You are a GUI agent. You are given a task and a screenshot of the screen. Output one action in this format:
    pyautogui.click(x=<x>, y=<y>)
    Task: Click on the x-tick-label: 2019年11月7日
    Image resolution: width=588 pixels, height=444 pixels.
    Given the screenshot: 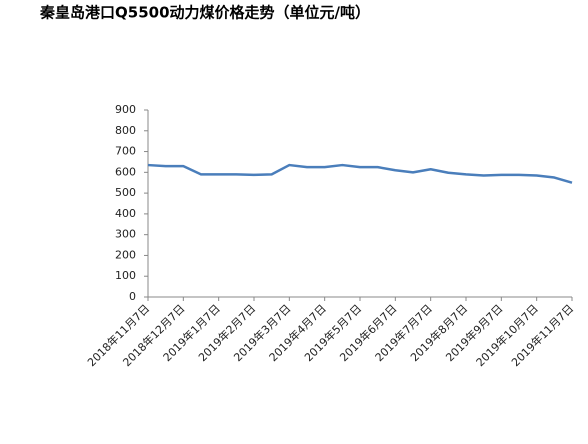 What is the action you would take?
    pyautogui.click(x=542, y=335)
    